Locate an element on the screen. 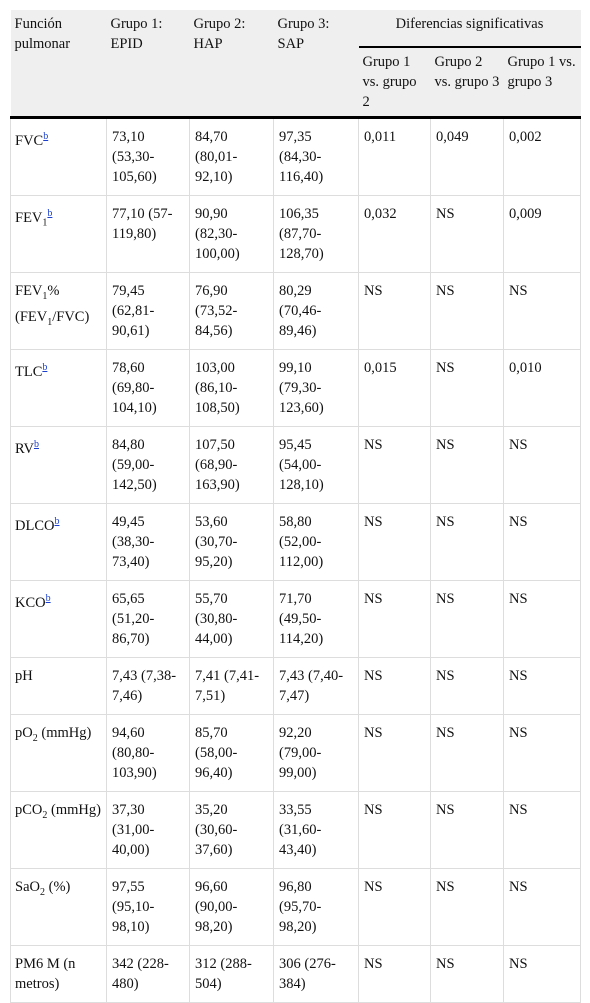 The height and width of the screenshot is (1003, 590). table-cell: 95,45 (54,00-128,10) is located at coordinates (316, 465).